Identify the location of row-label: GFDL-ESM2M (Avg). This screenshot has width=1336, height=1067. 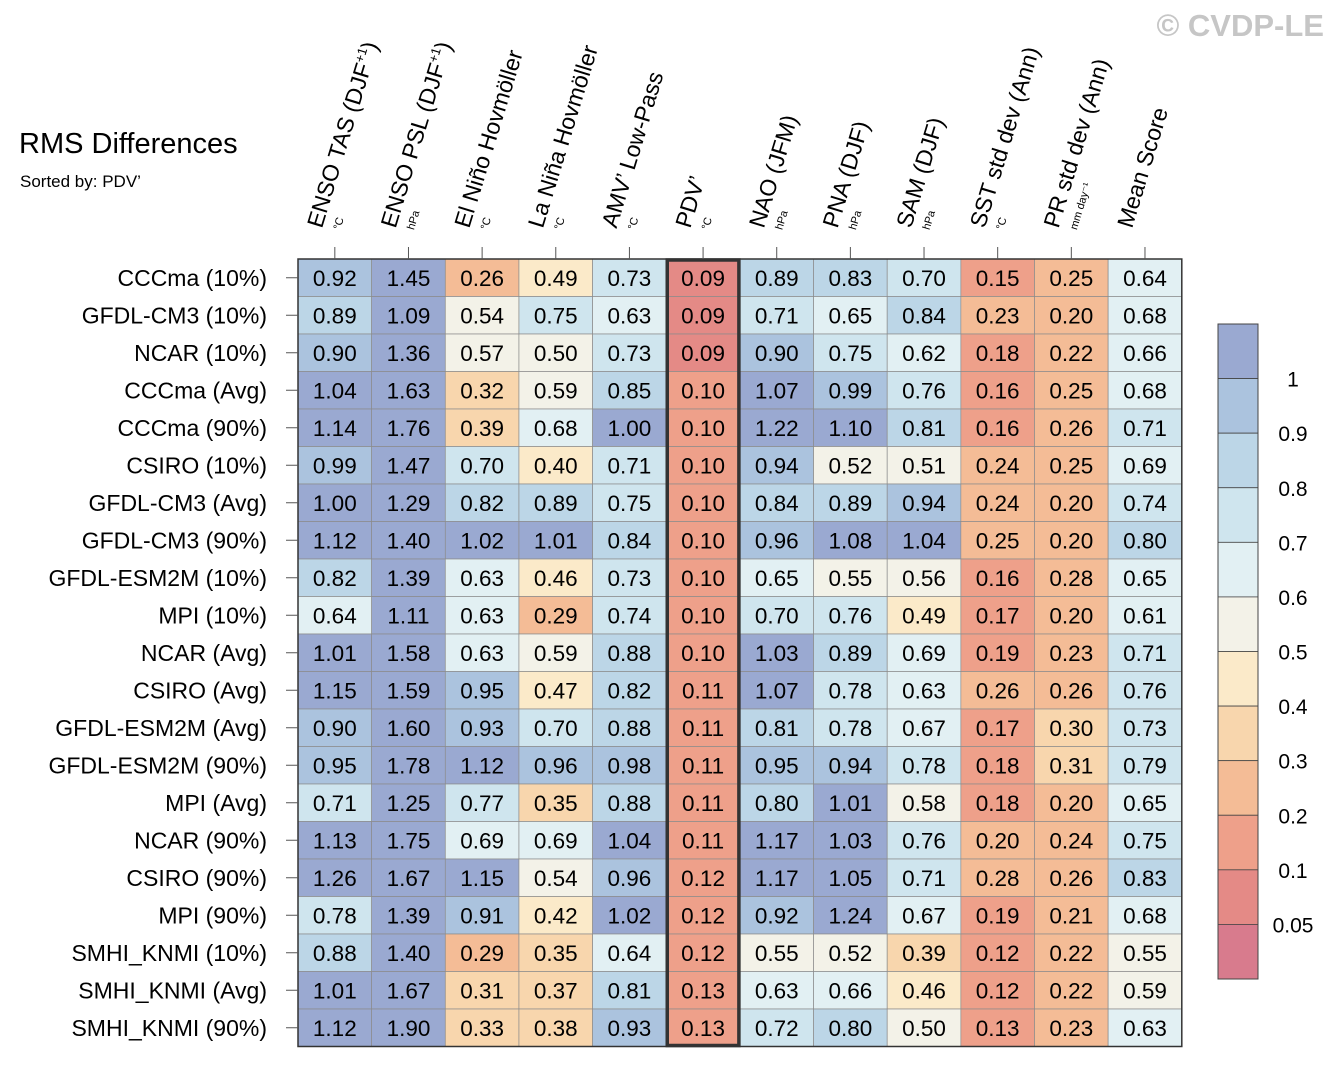
(161, 728).